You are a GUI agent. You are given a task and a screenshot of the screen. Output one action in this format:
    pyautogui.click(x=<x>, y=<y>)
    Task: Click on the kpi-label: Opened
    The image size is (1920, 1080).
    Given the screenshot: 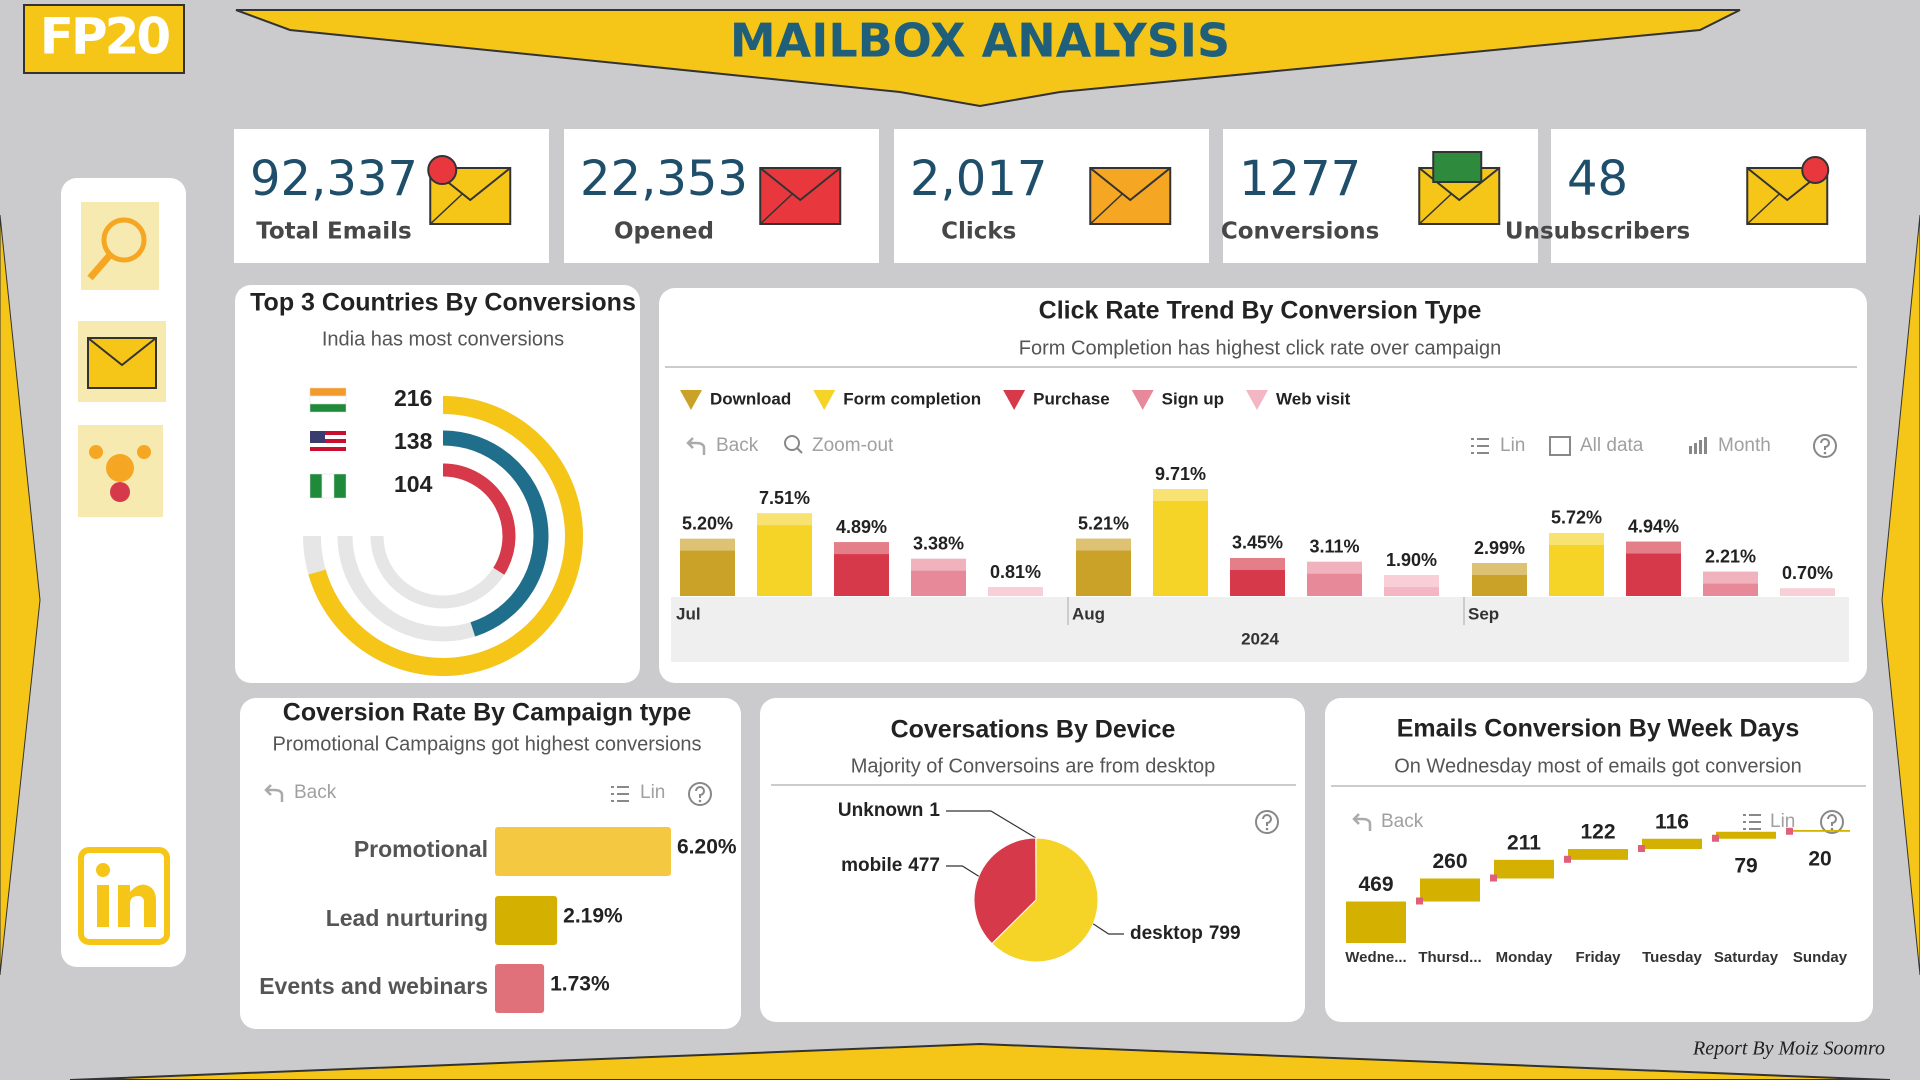 What is the action you would take?
    pyautogui.click(x=664, y=232)
    